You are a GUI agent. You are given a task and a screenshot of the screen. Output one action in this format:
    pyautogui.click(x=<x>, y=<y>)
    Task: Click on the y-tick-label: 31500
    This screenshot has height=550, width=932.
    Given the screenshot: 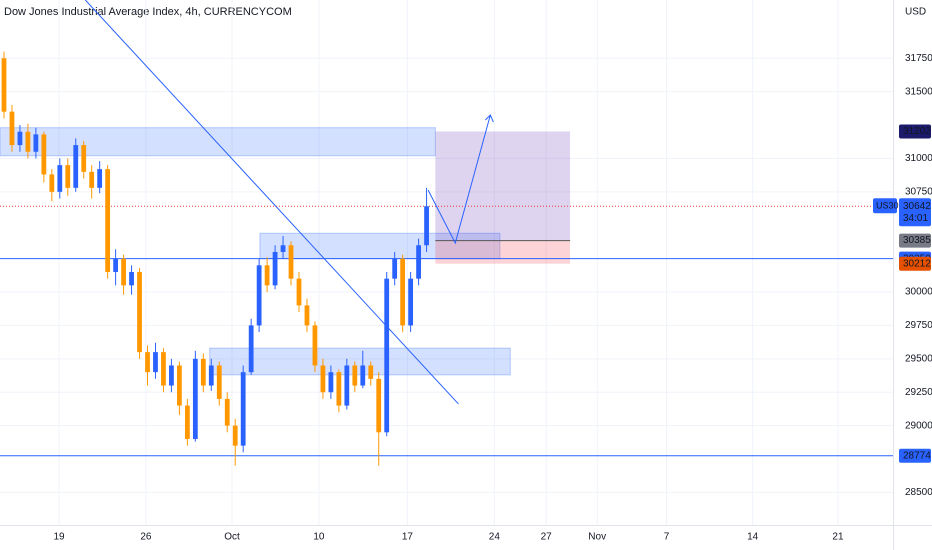 What is the action you would take?
    pyautogui.click(x=918, y=91)
    